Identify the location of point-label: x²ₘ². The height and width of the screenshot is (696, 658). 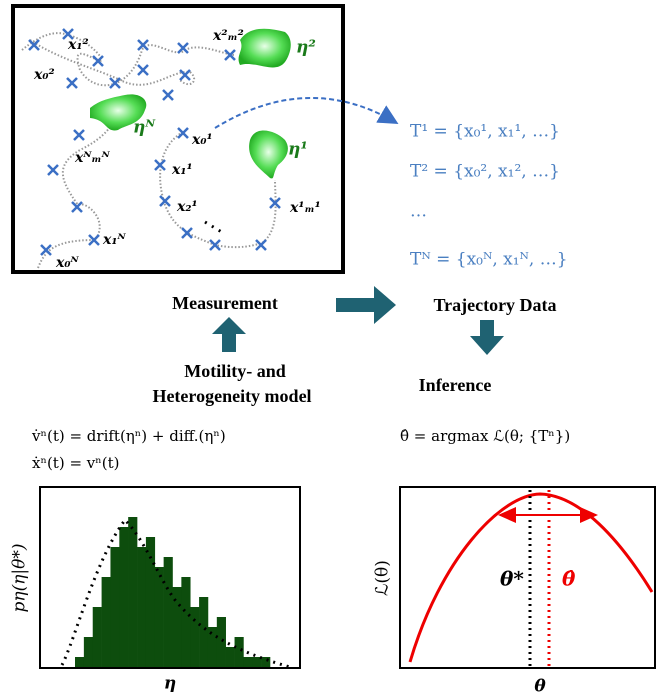
(228, 36).